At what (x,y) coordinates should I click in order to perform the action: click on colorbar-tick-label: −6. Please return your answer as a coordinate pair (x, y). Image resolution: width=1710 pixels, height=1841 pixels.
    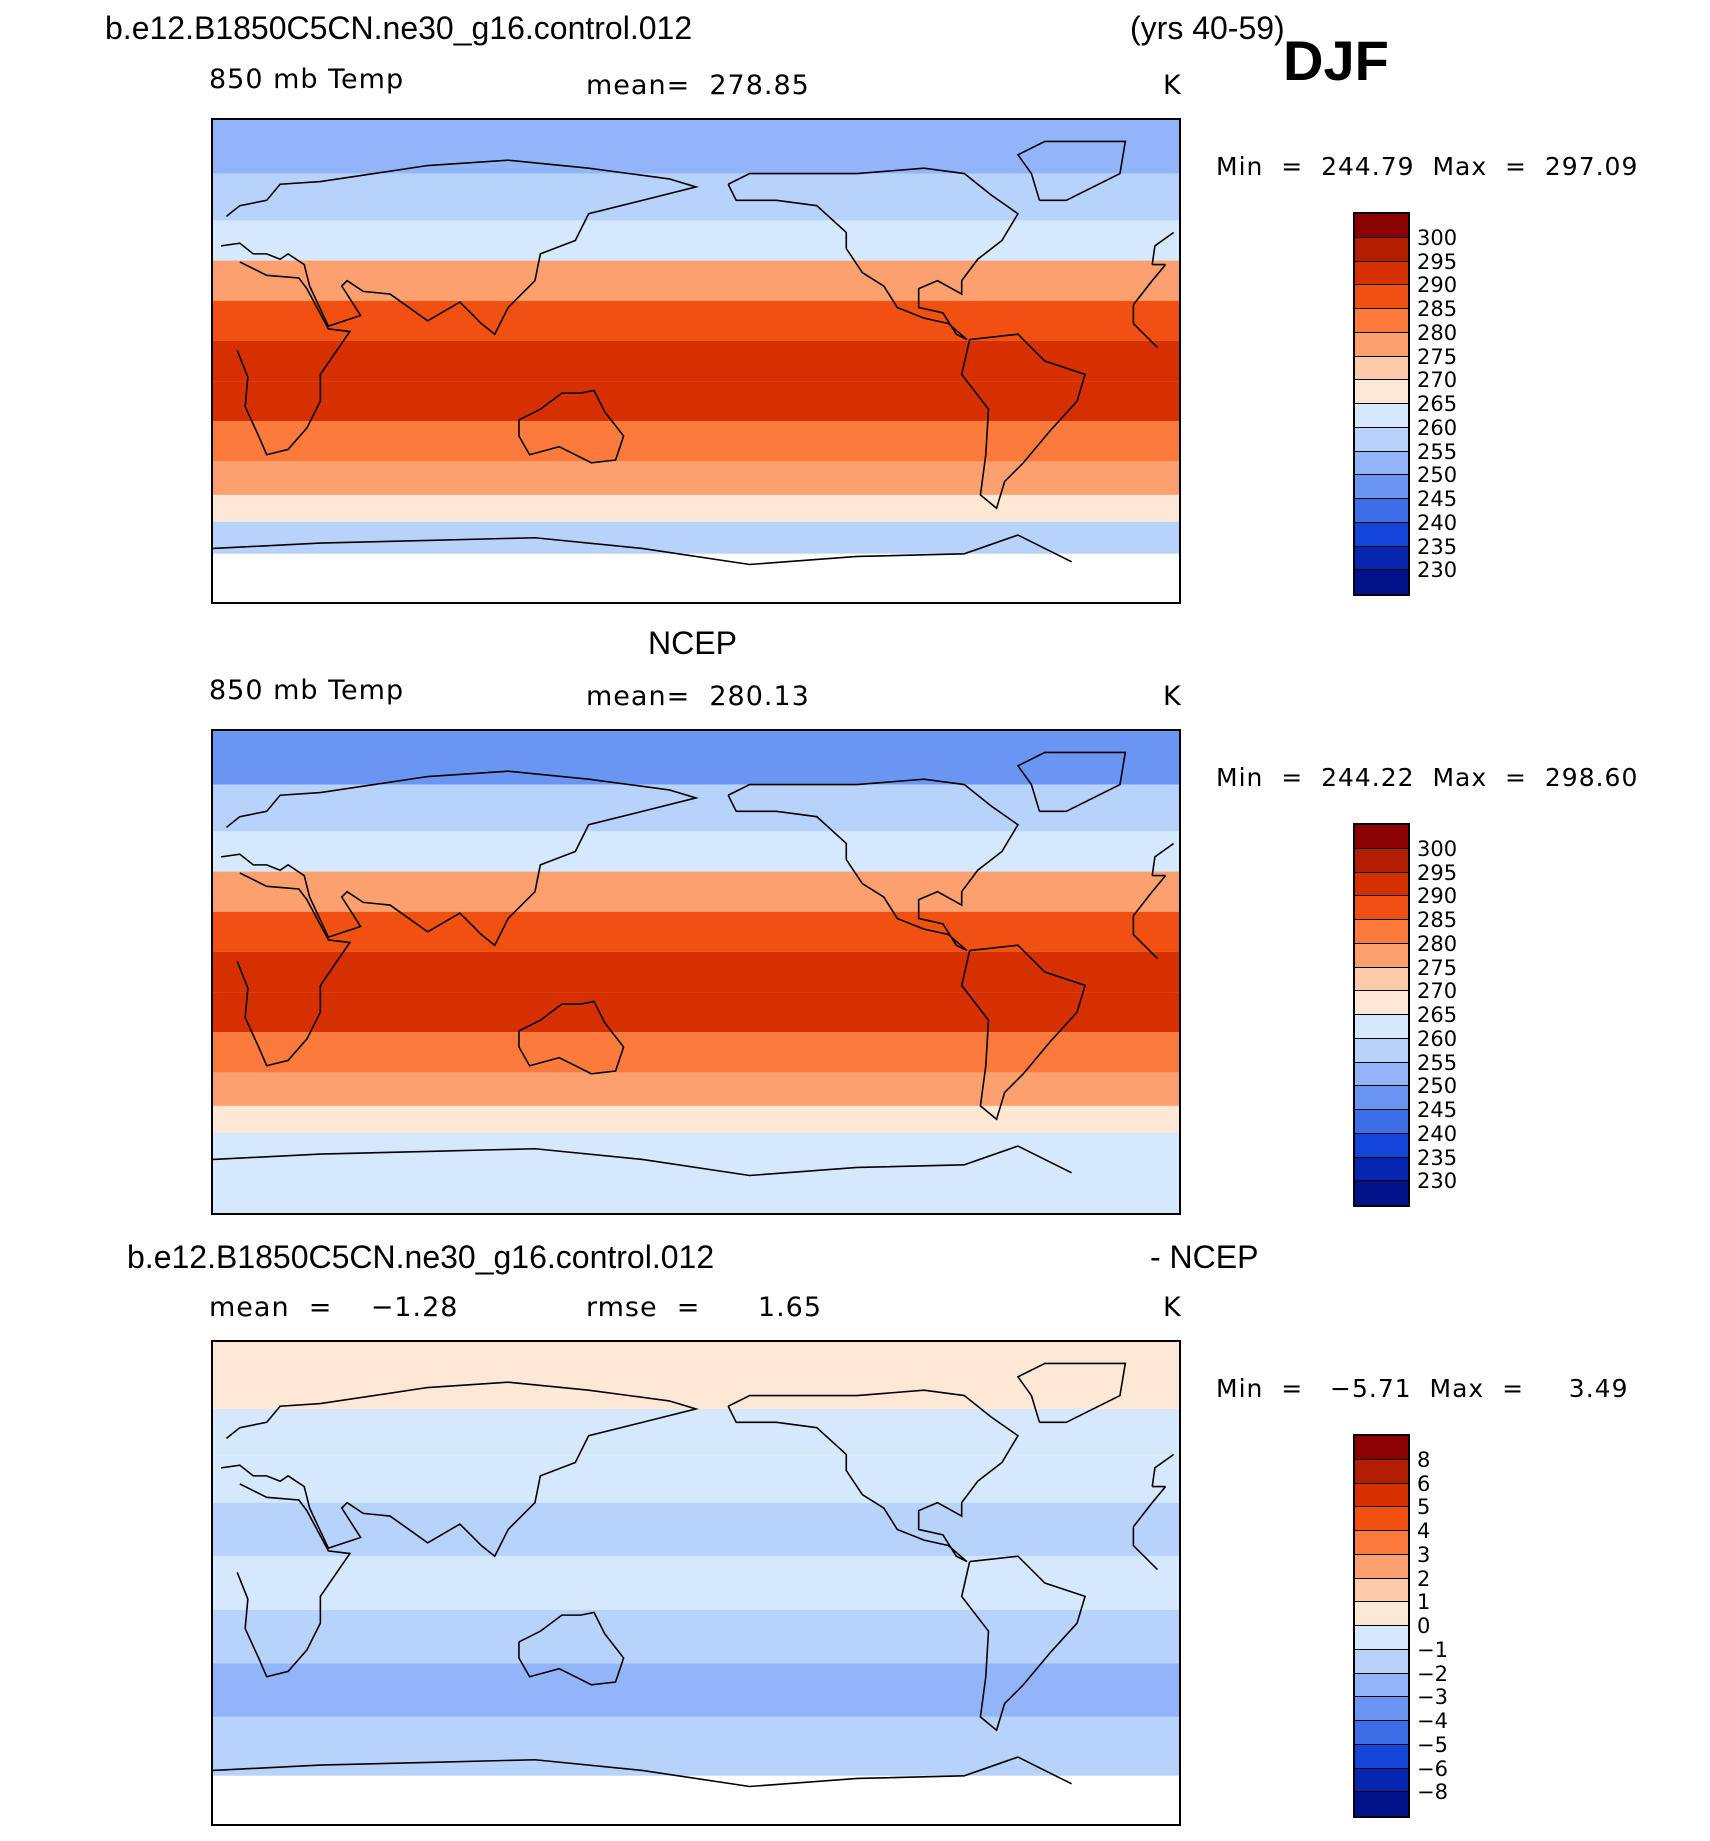
    Looking at the image, I should click on (1432, 1768).